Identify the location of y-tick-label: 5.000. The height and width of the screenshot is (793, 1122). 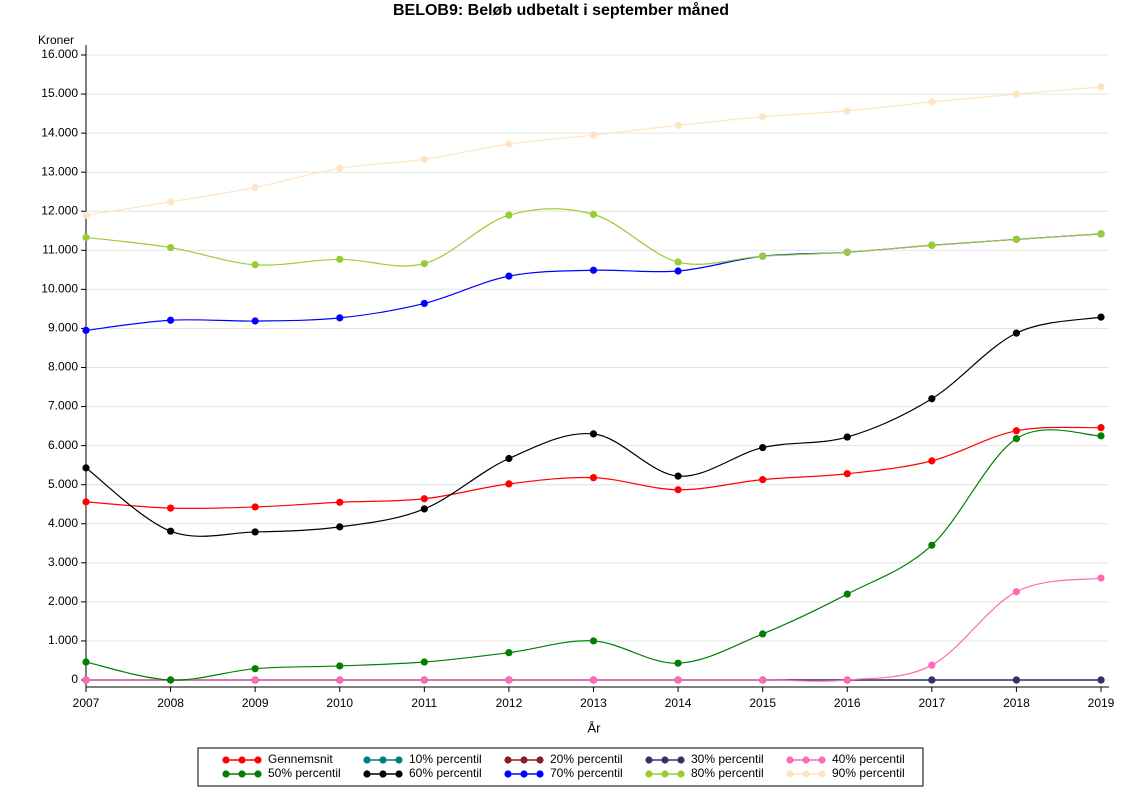
(63, 484).